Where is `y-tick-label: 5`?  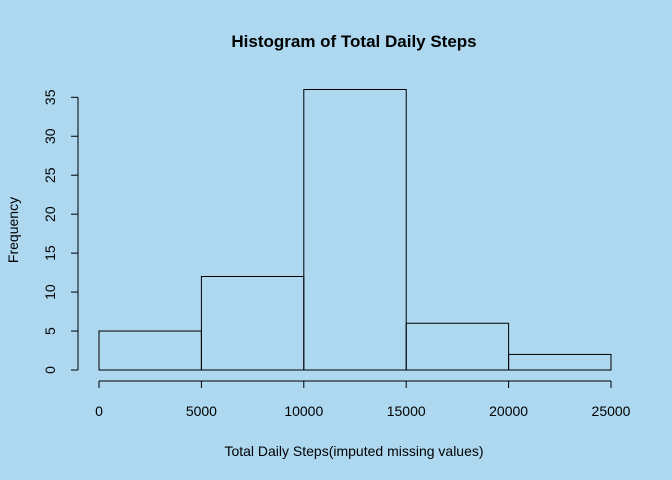 y-tick-label: 5 is located at coordinates (50, 331).